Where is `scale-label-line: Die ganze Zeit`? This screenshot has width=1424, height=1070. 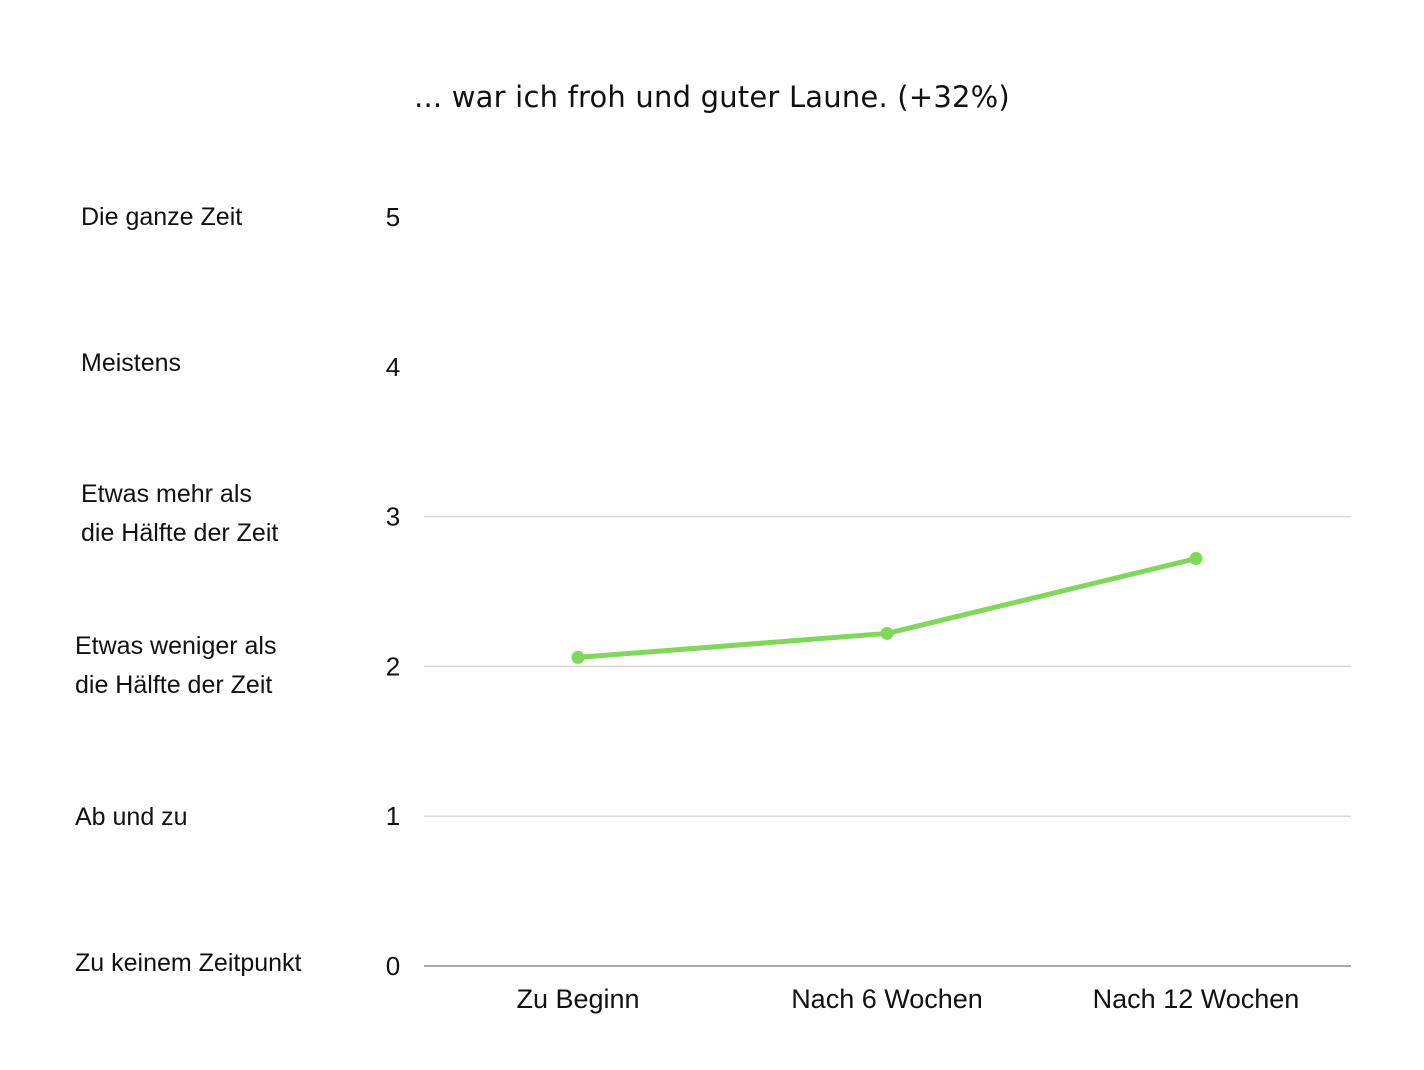 scale-label-line: Die ganze Zeit is located at coordinates (162, 217).